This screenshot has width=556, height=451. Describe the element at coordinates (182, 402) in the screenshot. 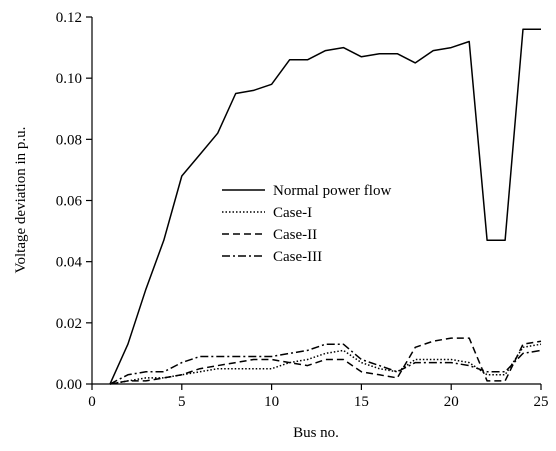

I see `x-tick-label: 5` at that location.